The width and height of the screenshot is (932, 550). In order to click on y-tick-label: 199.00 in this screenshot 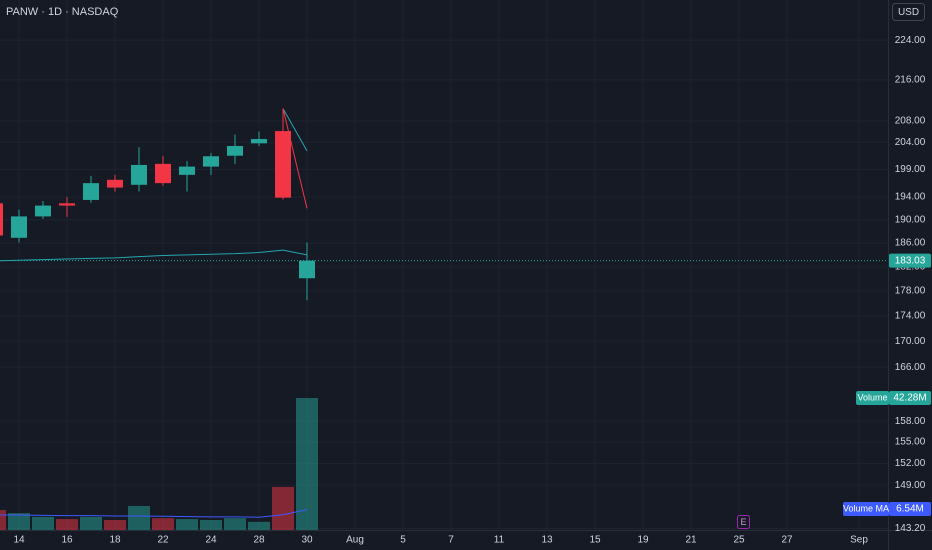, I will do `click(910, 169)`.